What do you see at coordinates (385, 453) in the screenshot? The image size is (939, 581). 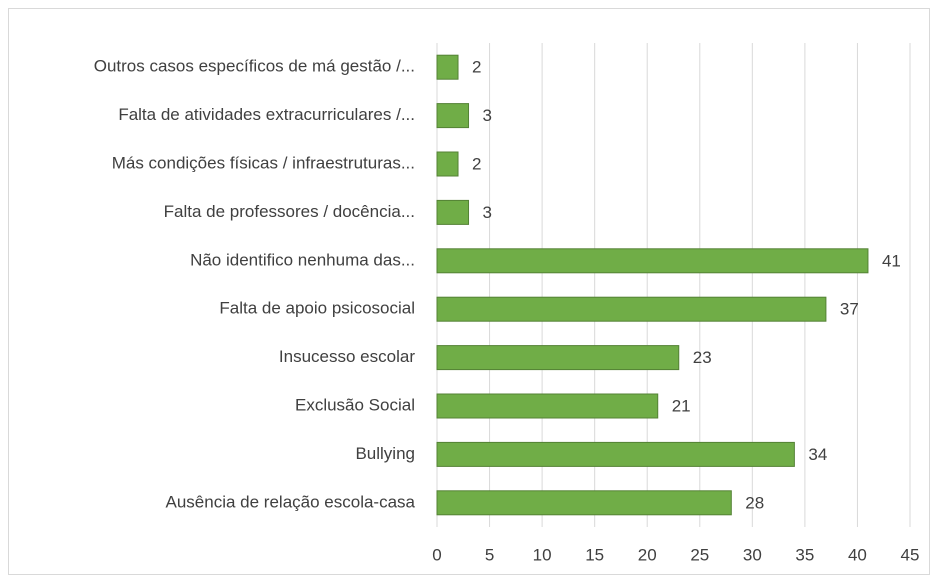 I see `y-tick-label: Bullying` at bounding box center [385, 453].